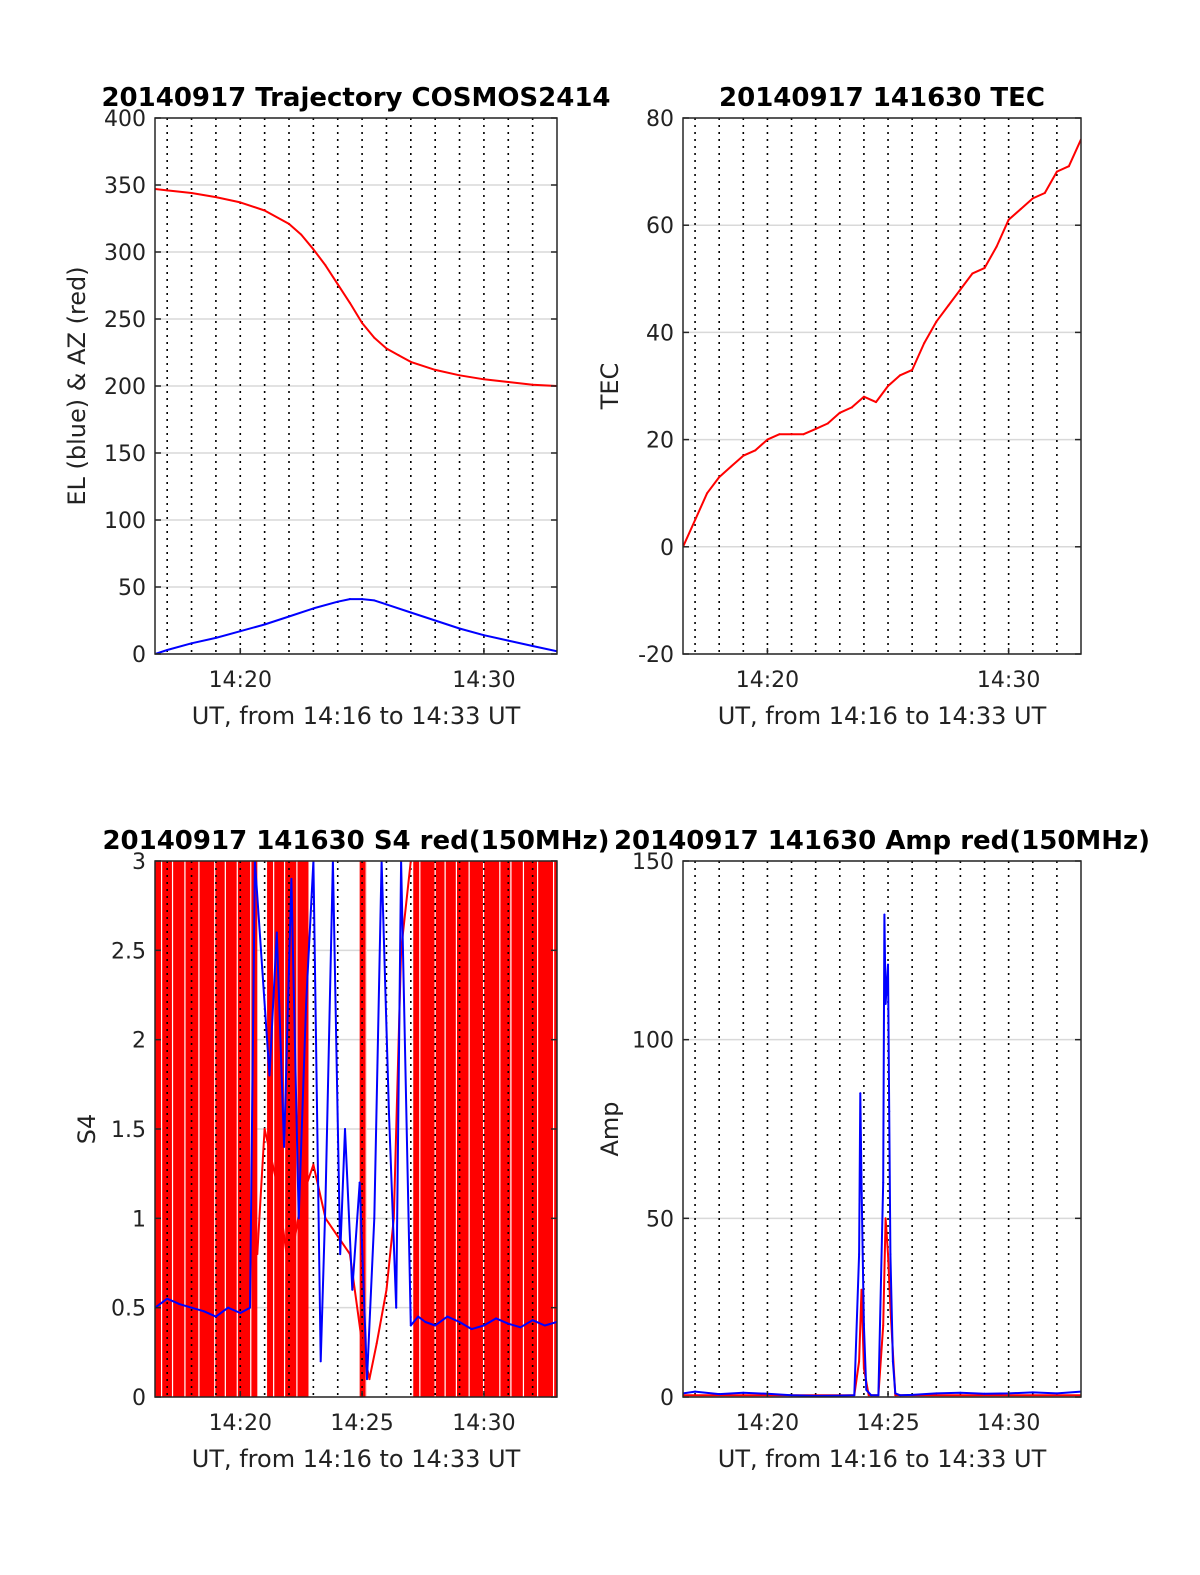 The height and width of the screenshot is (1575, 1200). I want to click on y-tick-label: 100, so click(125, 521).